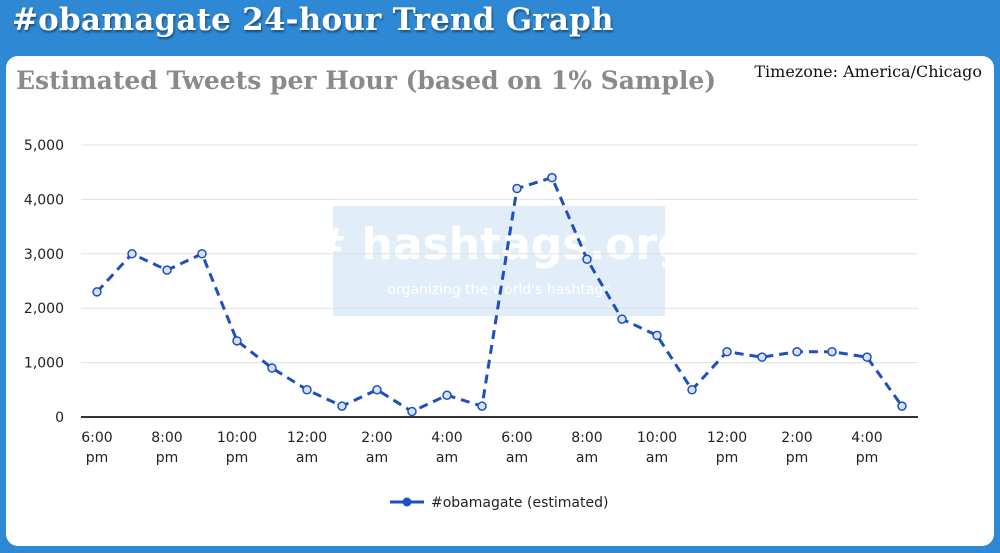  Describe the element at coordinates (519, 503) in the screenshot. I see `legend-label: #obamagate (estimated)` at that location.